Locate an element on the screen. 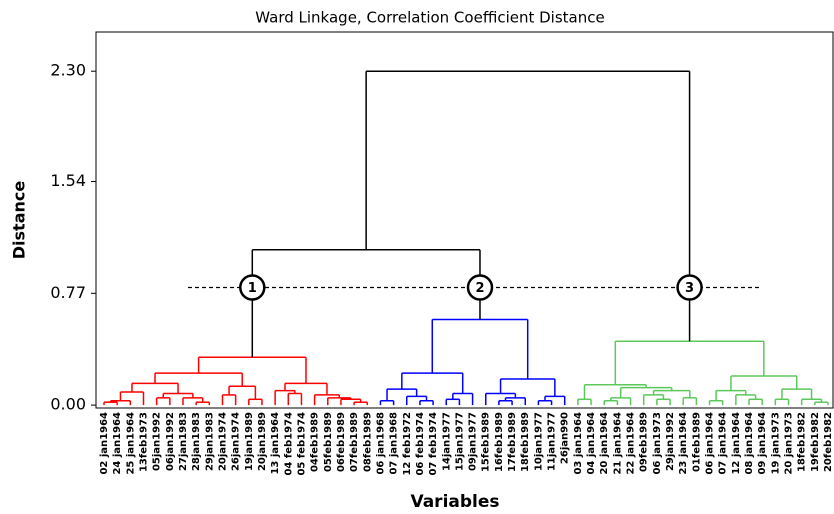  cluster-label: 2 is located at coordinates (479, 288).